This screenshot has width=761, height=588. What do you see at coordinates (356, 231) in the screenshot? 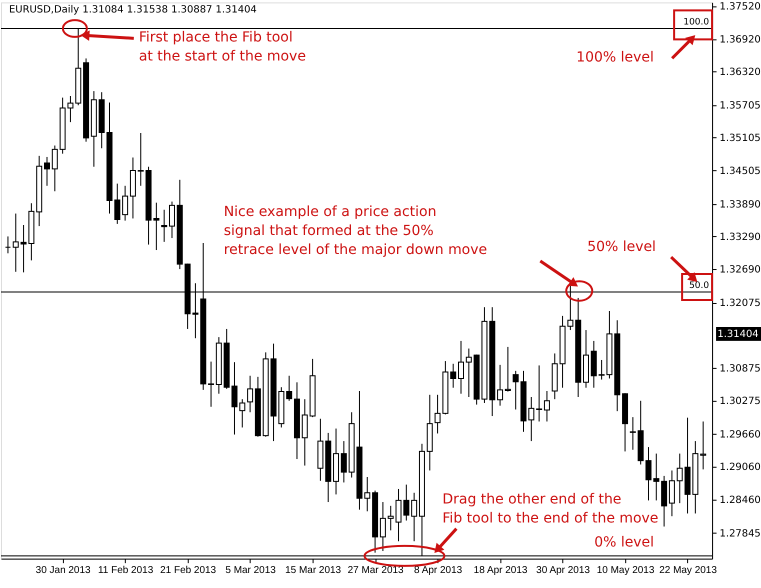
I see `annotation: Nice example of a price action signal that formed at the 50% retrace level of the major down move` at bounding box center [356, 231].